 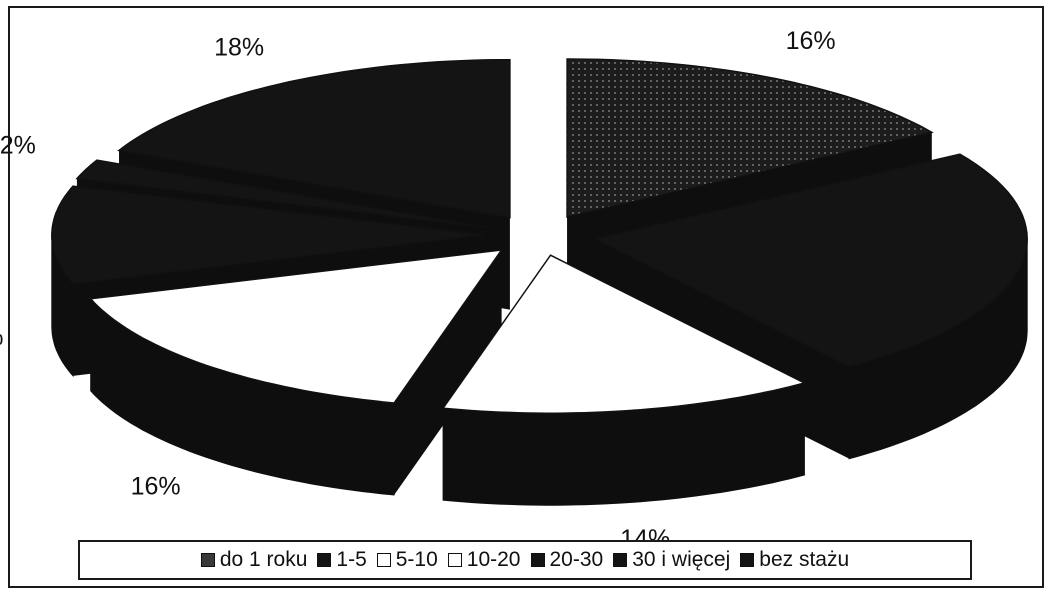 I want to click on legend-item: 1-5, so click(x=342, y=560).